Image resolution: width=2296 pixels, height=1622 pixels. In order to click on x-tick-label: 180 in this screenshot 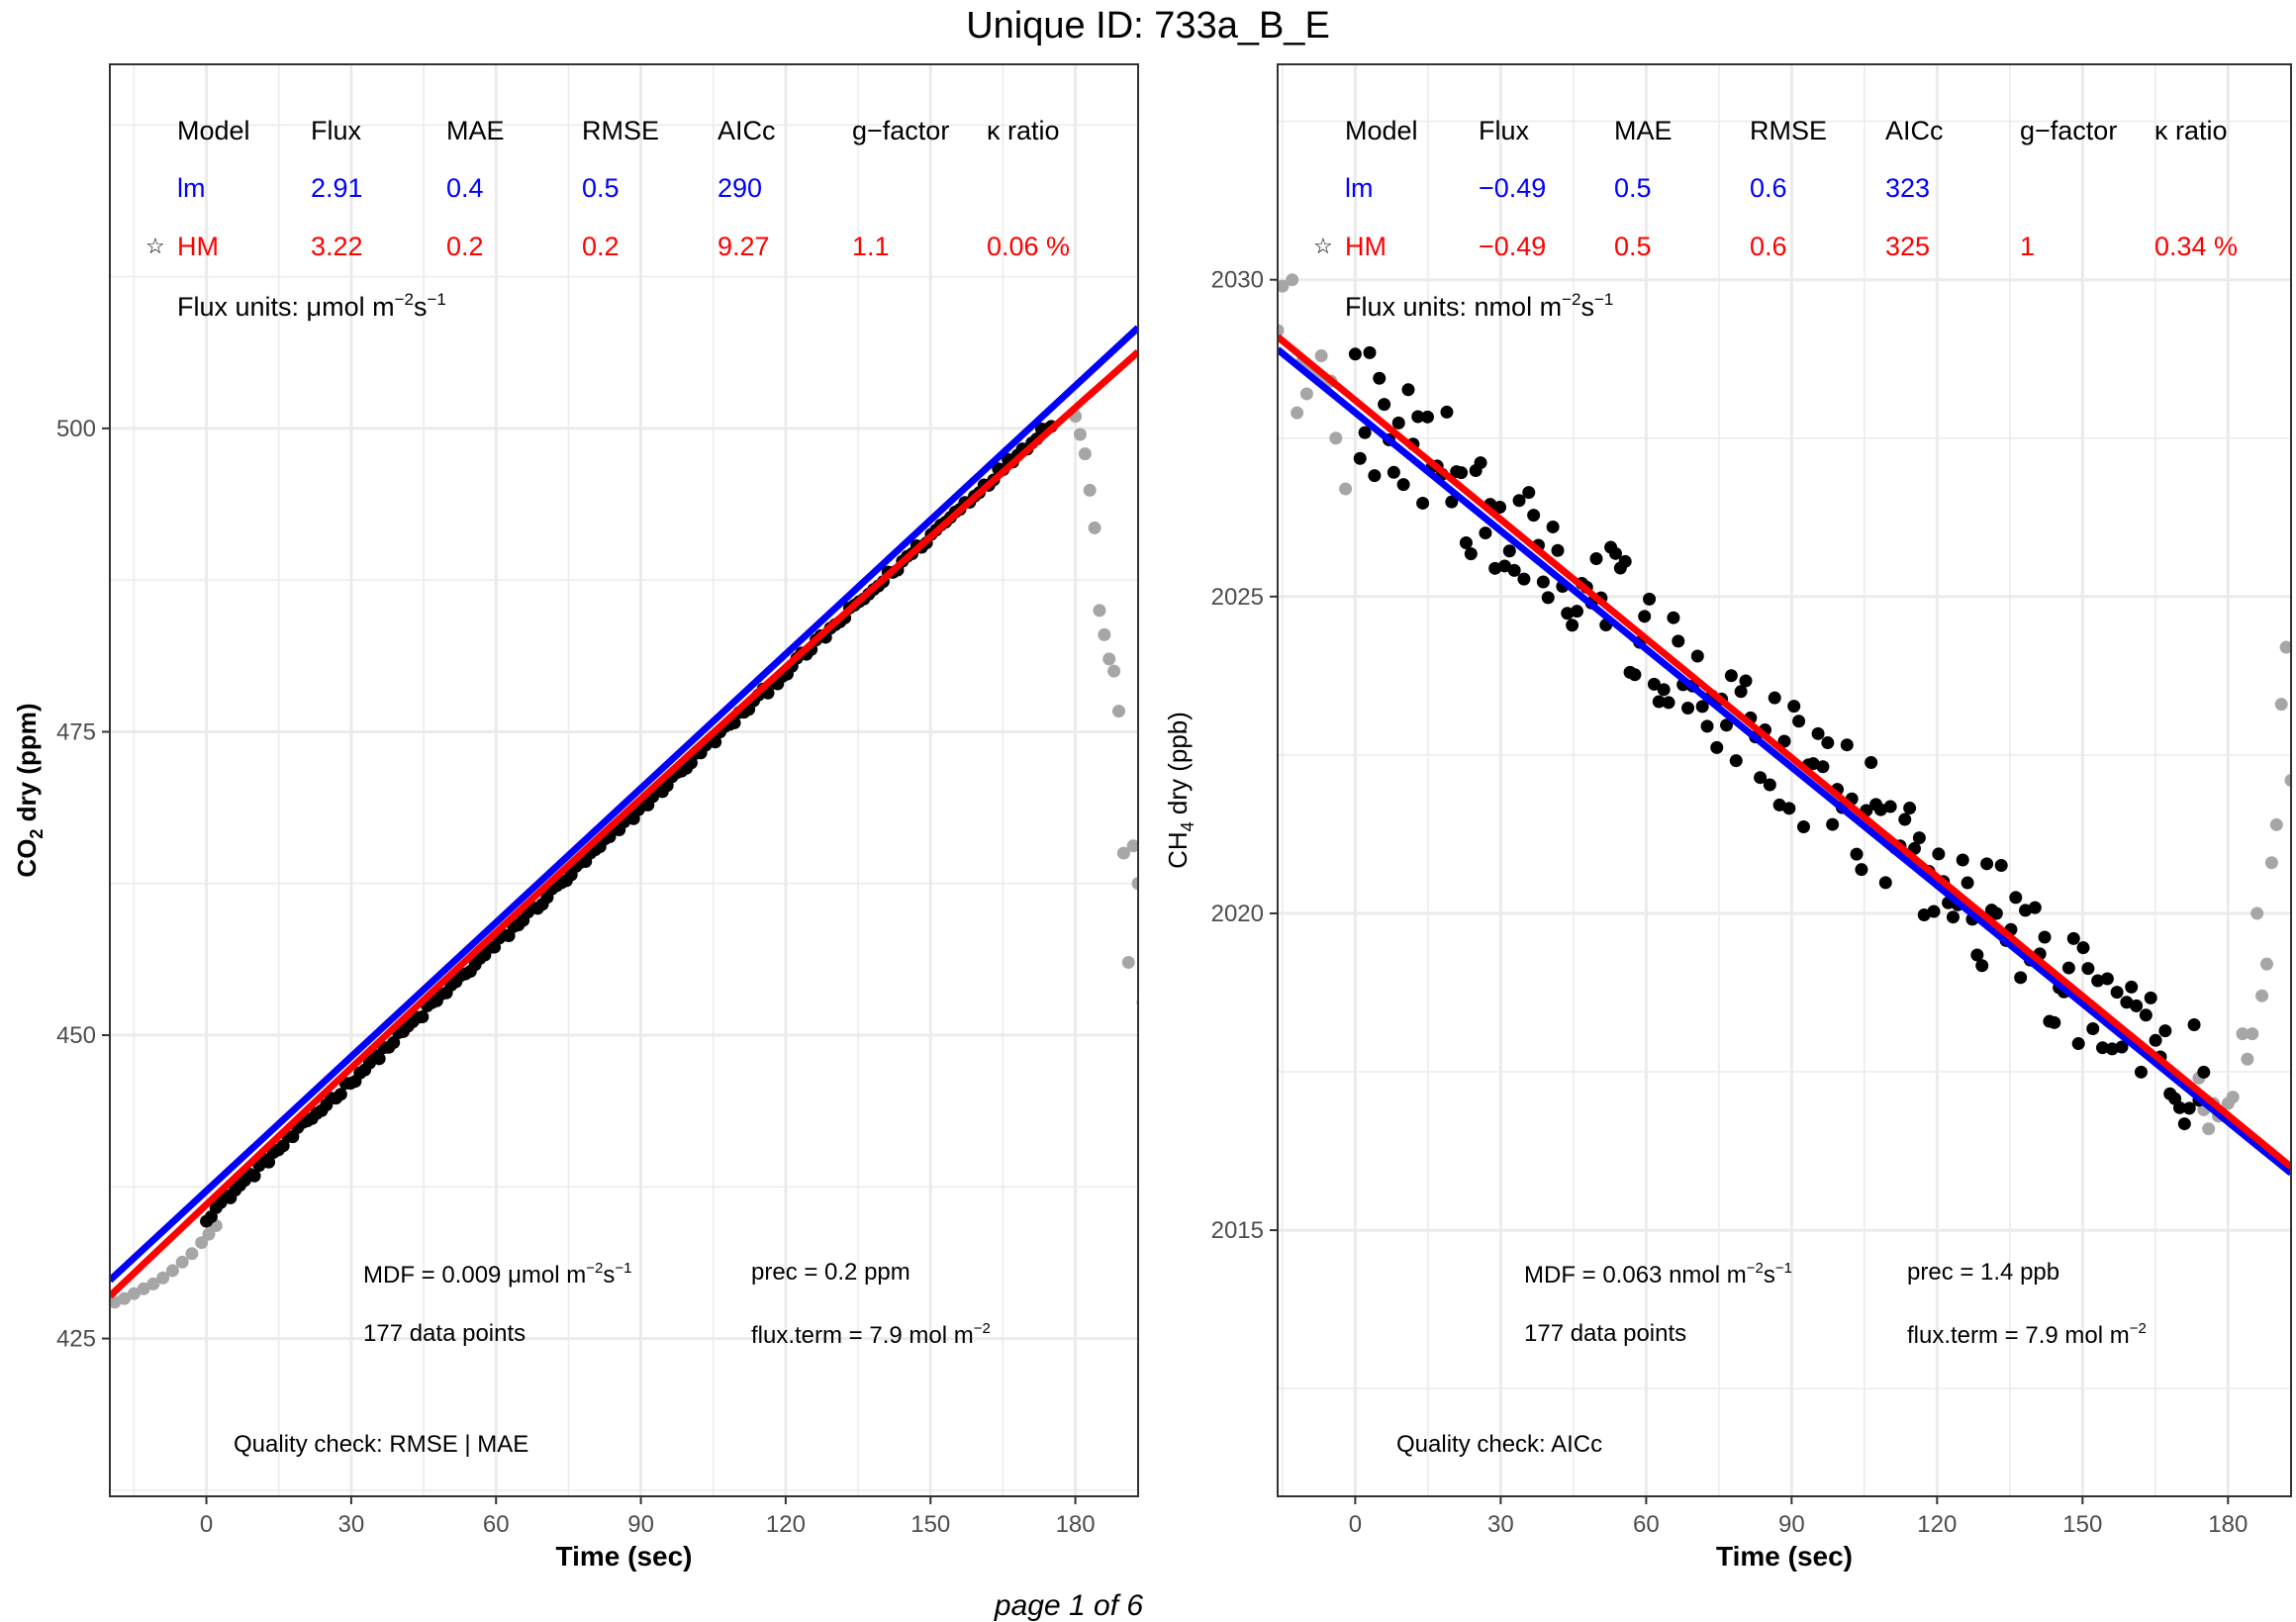, I will do `click(2228, 1524)`.